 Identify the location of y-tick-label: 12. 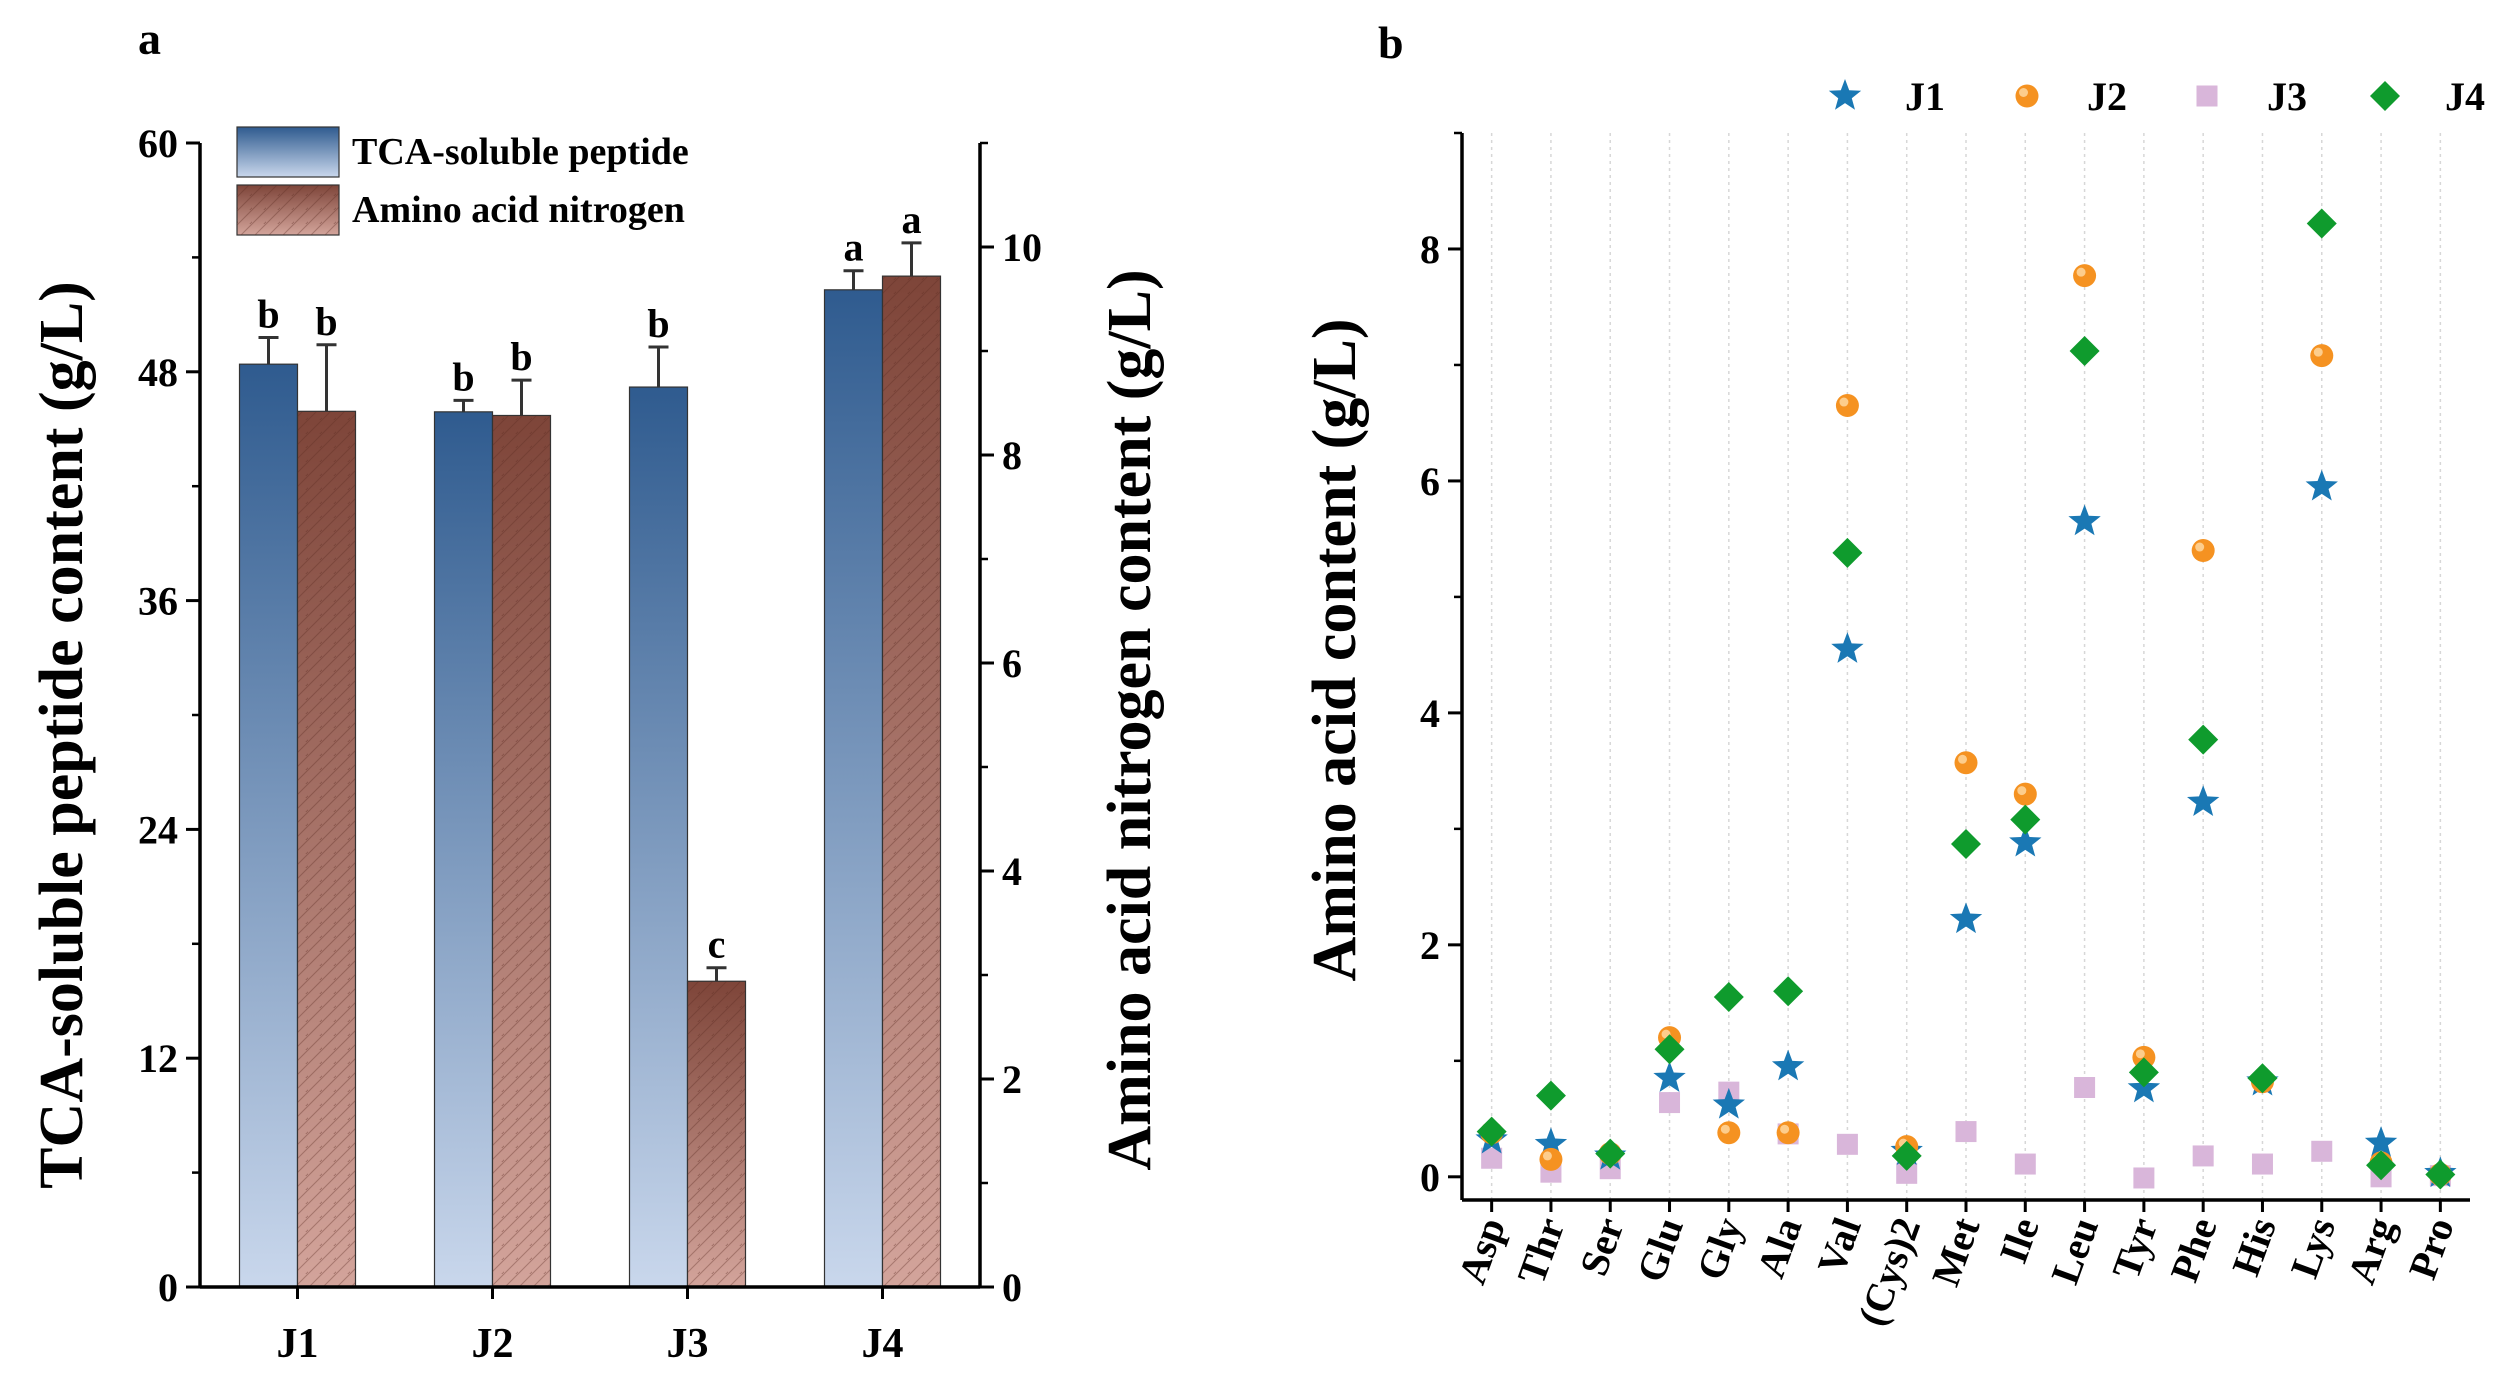
(158, 1058).